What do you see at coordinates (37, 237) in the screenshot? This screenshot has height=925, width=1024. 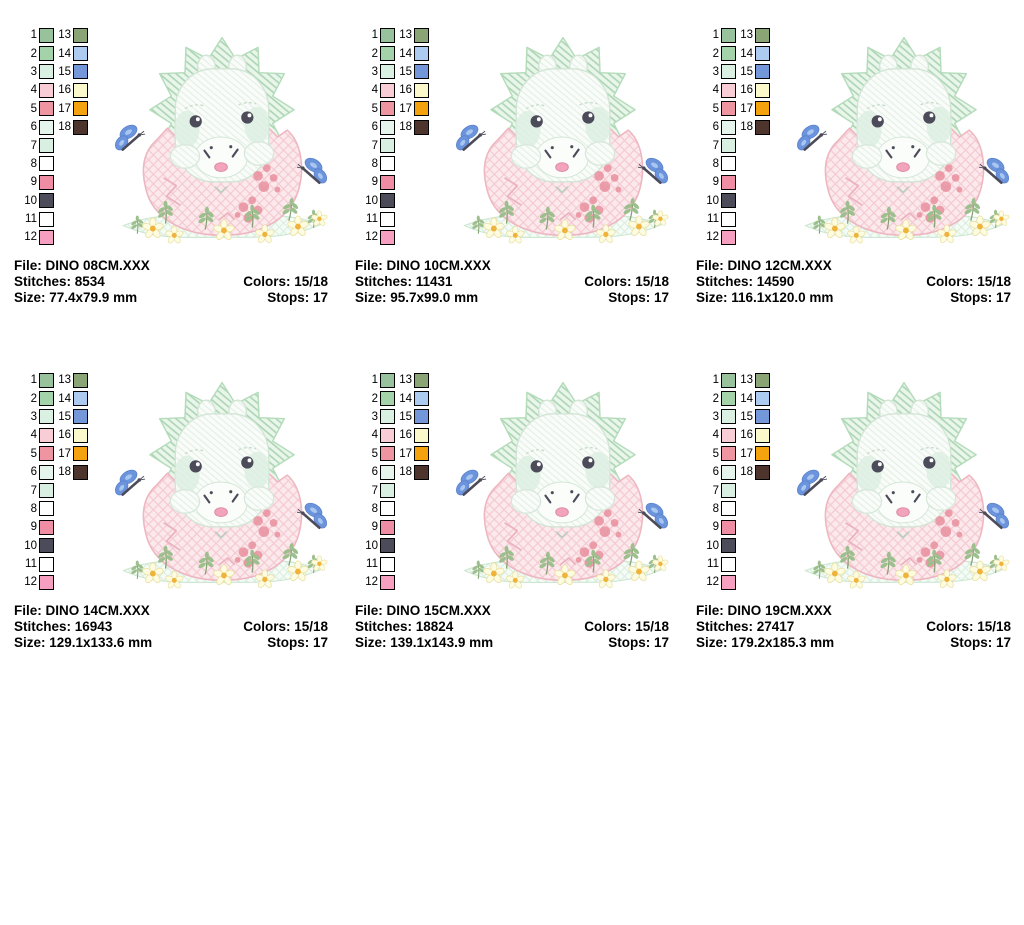 I see `palette-row: 12` at bounding box center [37, 237].